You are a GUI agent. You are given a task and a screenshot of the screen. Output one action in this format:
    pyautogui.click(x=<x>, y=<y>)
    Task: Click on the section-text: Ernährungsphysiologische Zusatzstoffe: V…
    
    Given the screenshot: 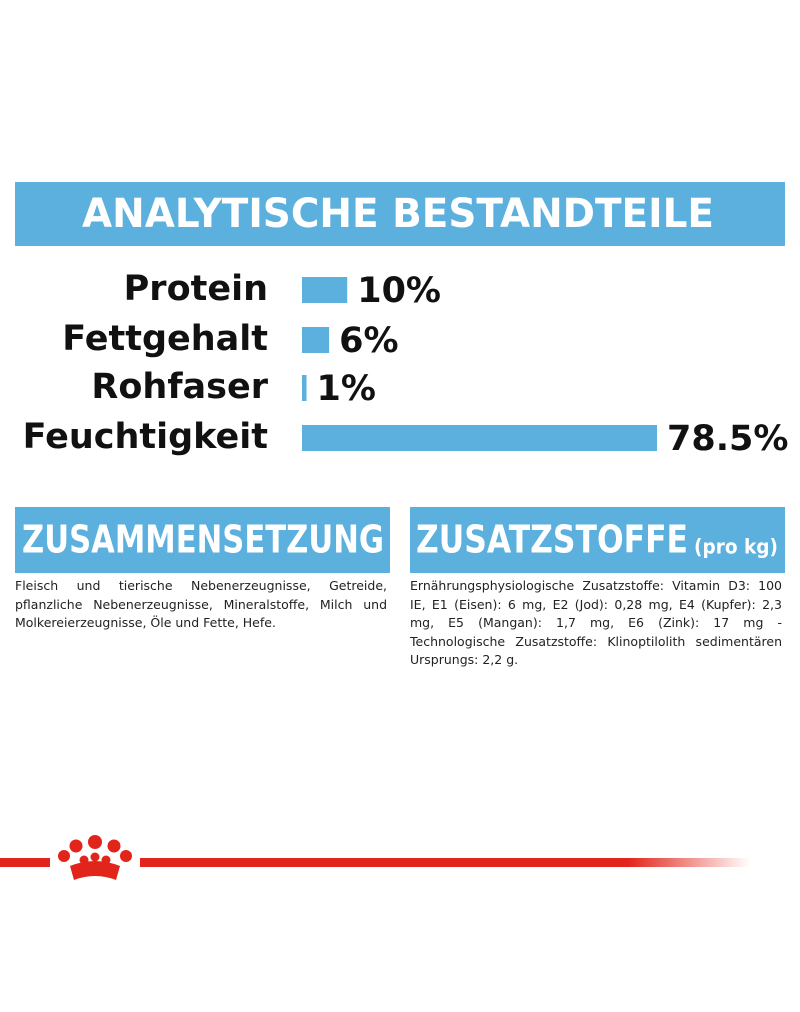 What is the action you would take?
    pyautogui.click(x=596, y=622)
    